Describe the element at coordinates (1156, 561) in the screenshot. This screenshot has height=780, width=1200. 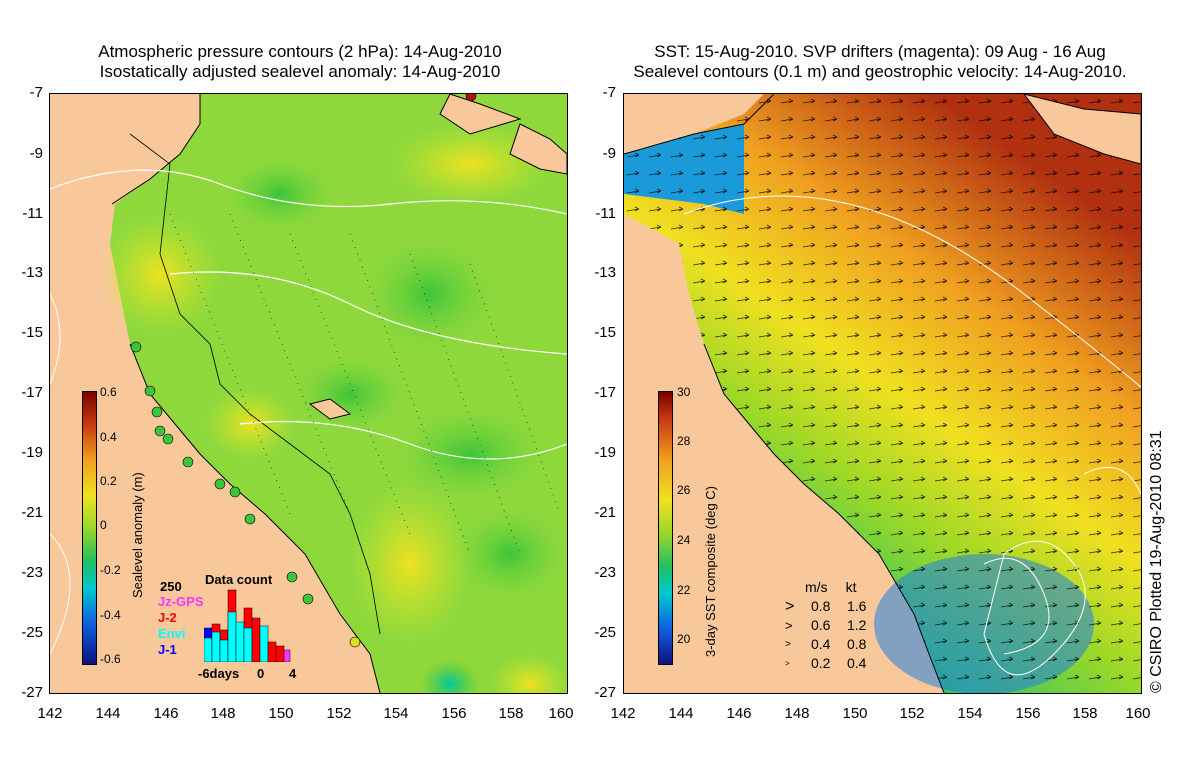
I see `credit-text: © CSIRO Plotted 19-Aug-2010 08:31` at that location.